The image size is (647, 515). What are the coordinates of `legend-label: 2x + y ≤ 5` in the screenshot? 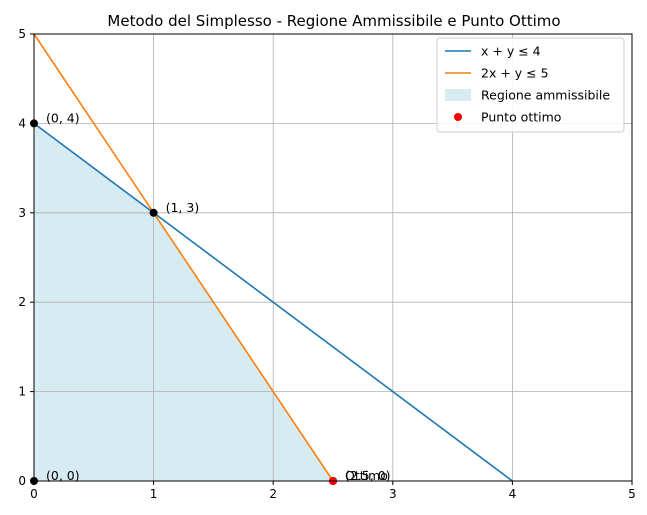 It's located at (515, 73).